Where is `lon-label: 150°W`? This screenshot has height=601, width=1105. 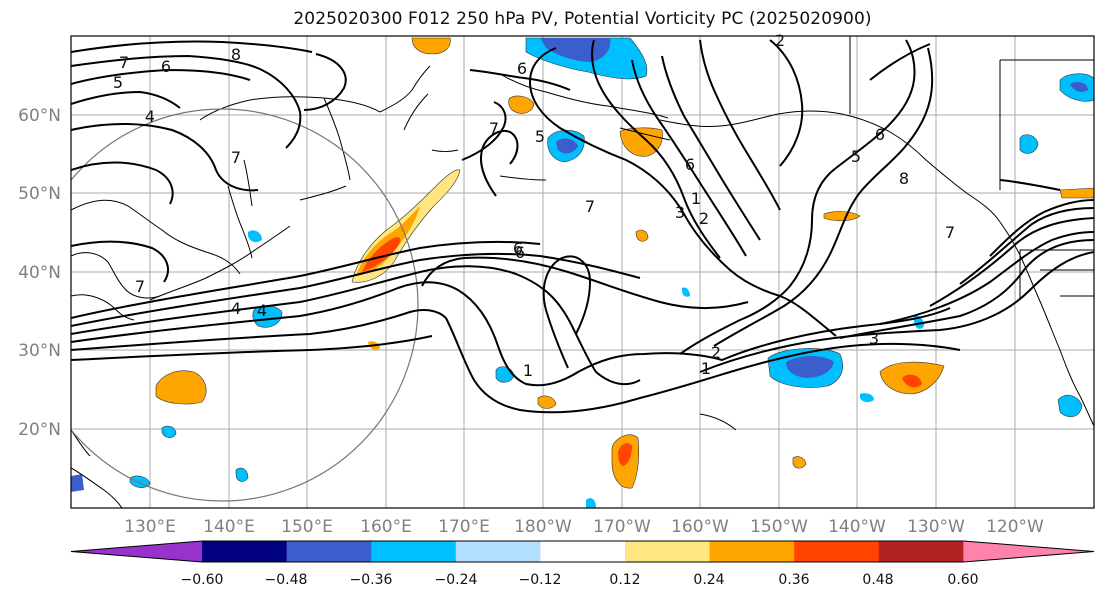 lon-label: 150°W is located at coordinates (779, 527).